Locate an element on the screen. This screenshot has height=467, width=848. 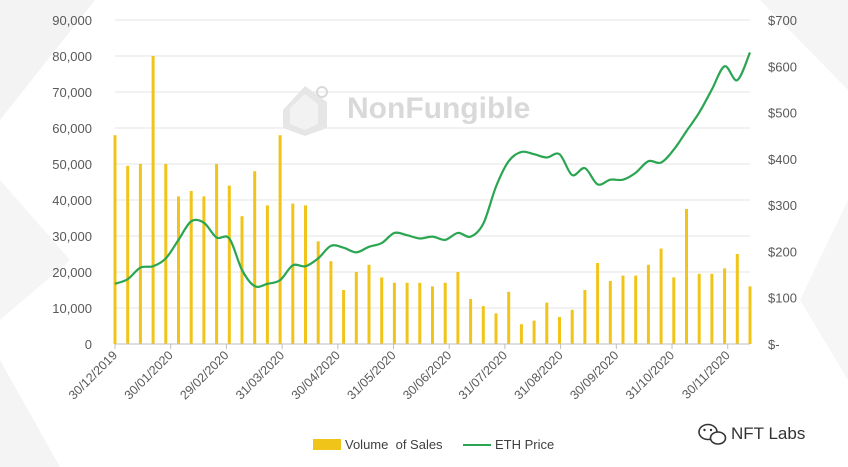
left-tick-label: 0 is located at coordinates (88, 344).